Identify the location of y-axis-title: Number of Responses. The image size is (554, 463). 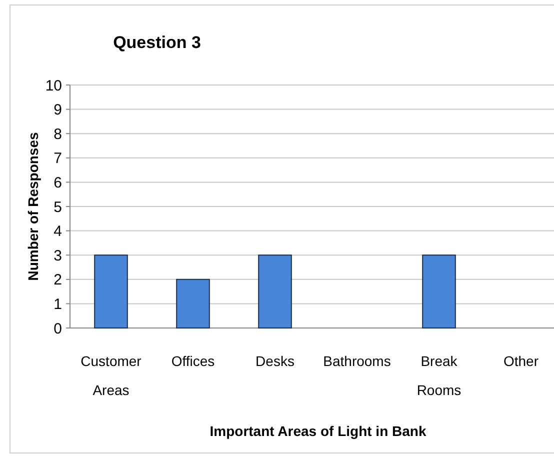
(33, 206).